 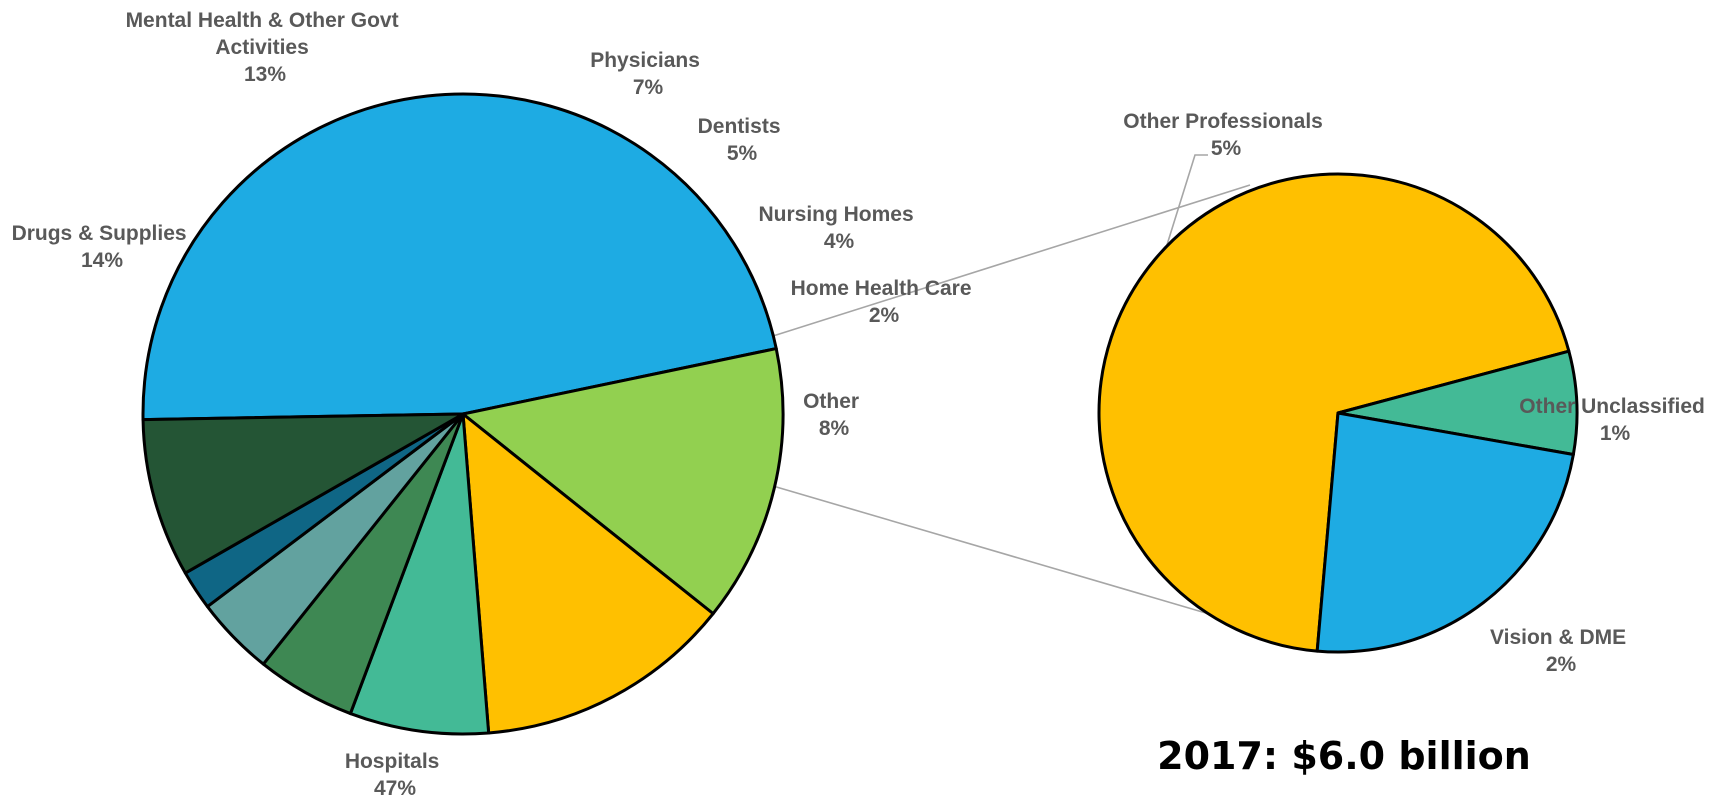 I want to click on connector-line-top, so click(x=1011, y=260).